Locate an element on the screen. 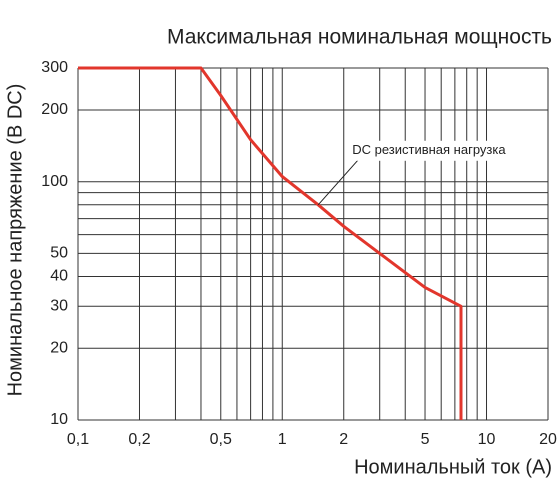 The image size is (560, 504). x-tick-label: 0,2 is located at coordinates (139, 439).